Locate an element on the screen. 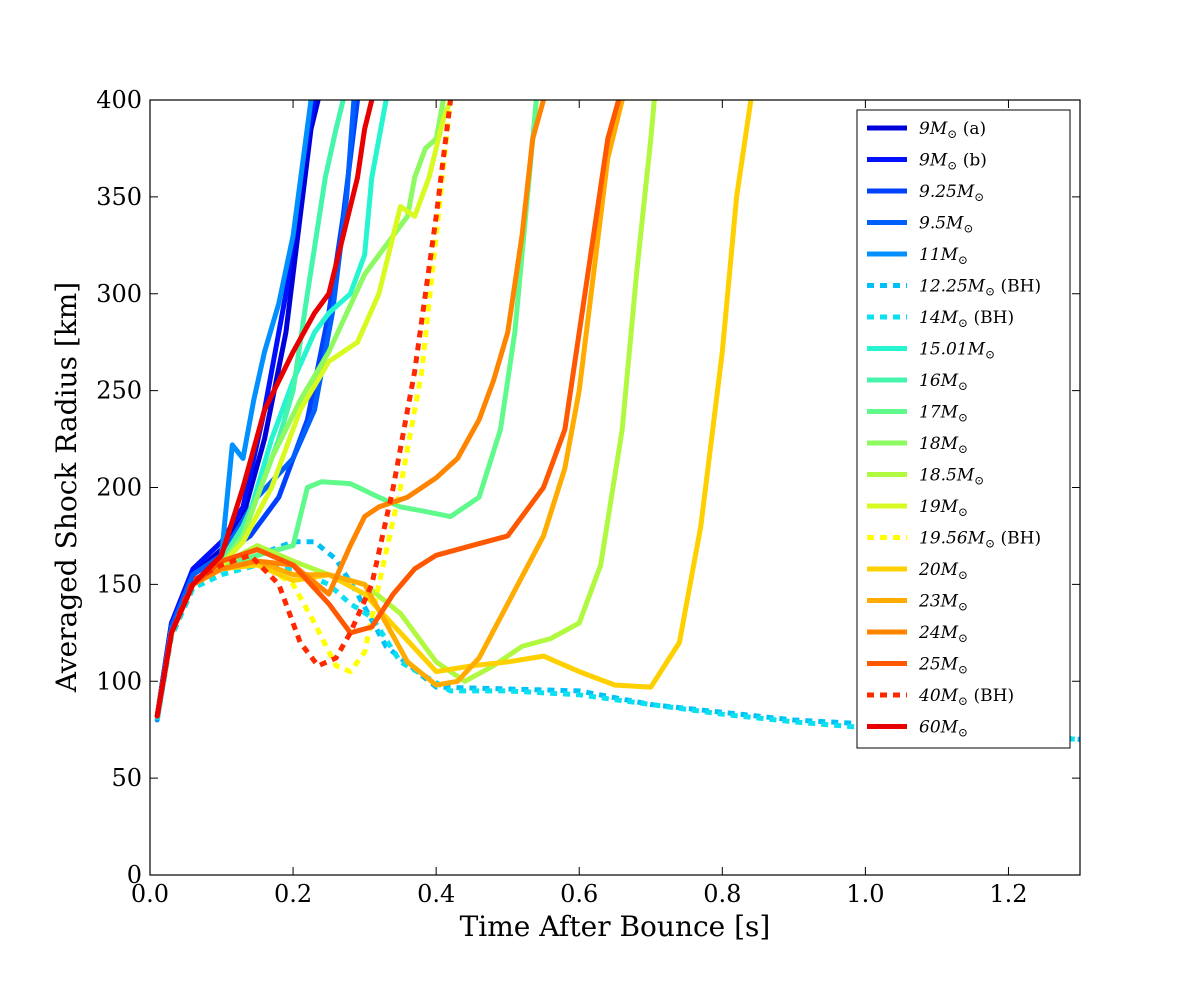 The image size is (1200, 1000). y-tick-label: 200 is located at coordinates (119, 488).